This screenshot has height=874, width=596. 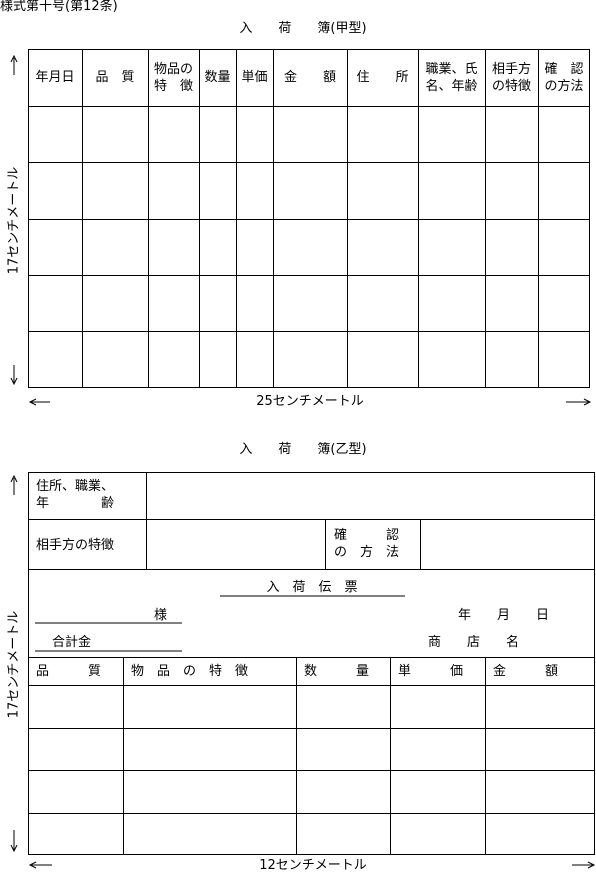 What do you see at coordinates (312, 587) in the screenshot?
I see `slip-title: 入 荷 伝 票` at bounding box center [312, 587].